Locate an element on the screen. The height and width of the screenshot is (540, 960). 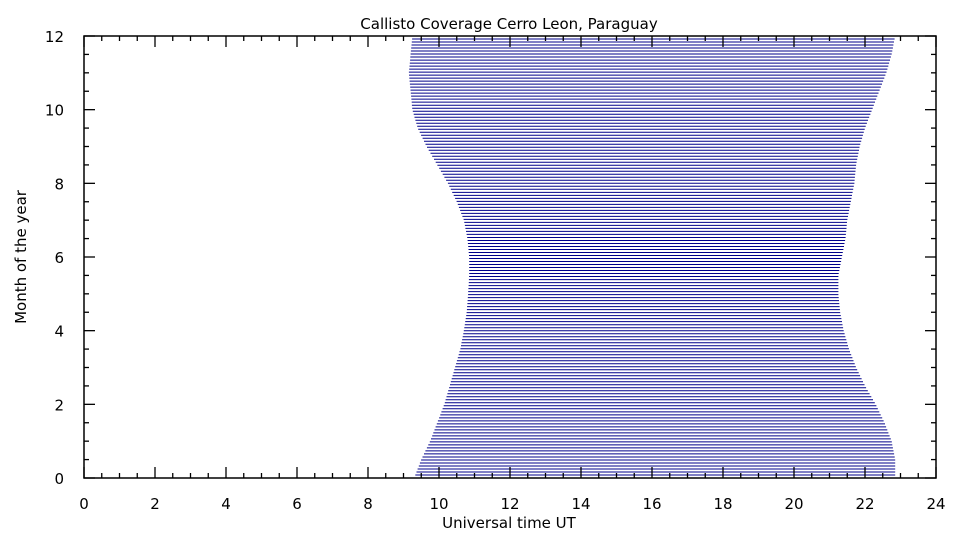
x-tick-label: 20 is located at coordinates (793, 504).